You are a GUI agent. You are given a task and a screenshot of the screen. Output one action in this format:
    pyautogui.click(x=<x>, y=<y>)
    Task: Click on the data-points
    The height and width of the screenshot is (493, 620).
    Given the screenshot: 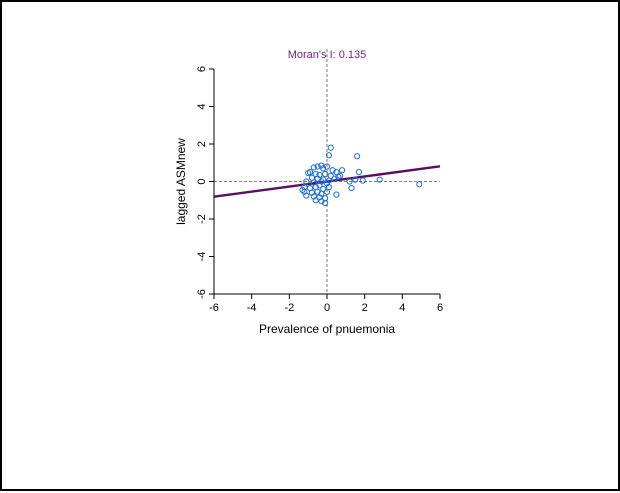 What is the action you would take?
    pyautogui.click(x=361, y=175)
    